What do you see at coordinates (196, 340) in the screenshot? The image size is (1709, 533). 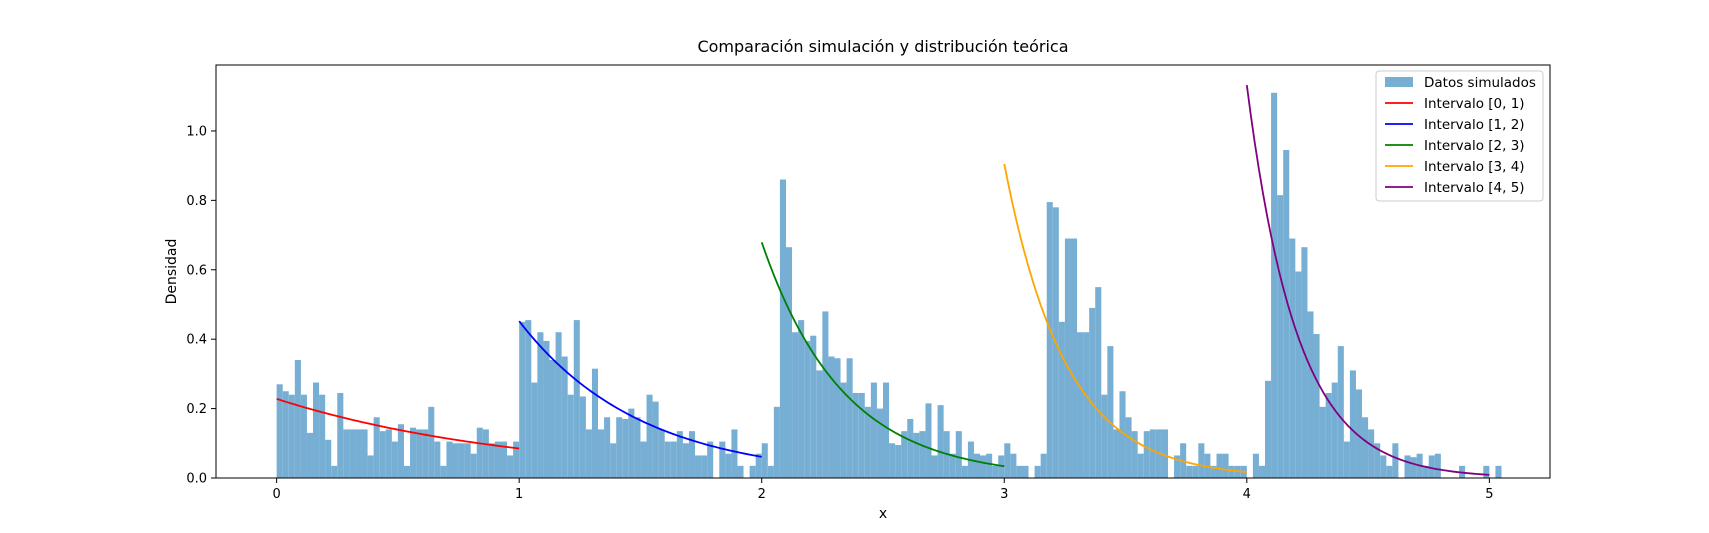 I see `y-tick-label: 0.4` at bounding box center [196, 340].